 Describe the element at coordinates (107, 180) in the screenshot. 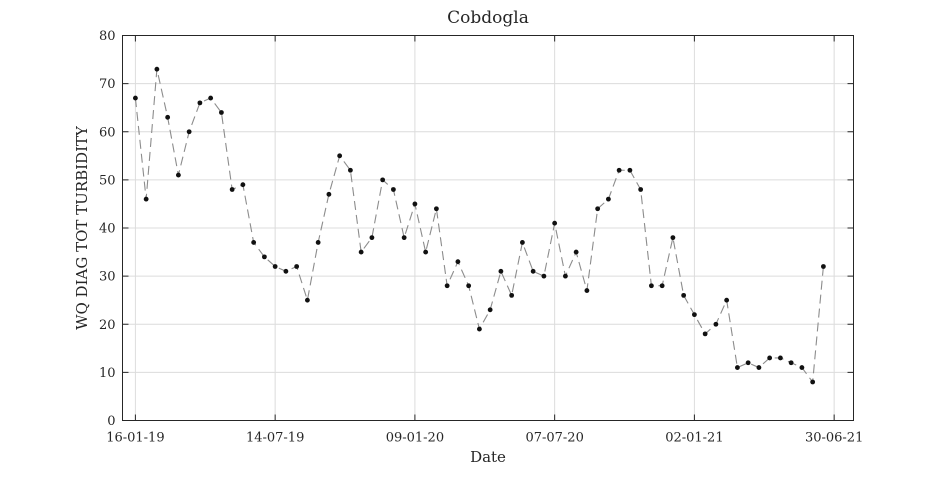

I see `y-tick-label: 50` at that location.